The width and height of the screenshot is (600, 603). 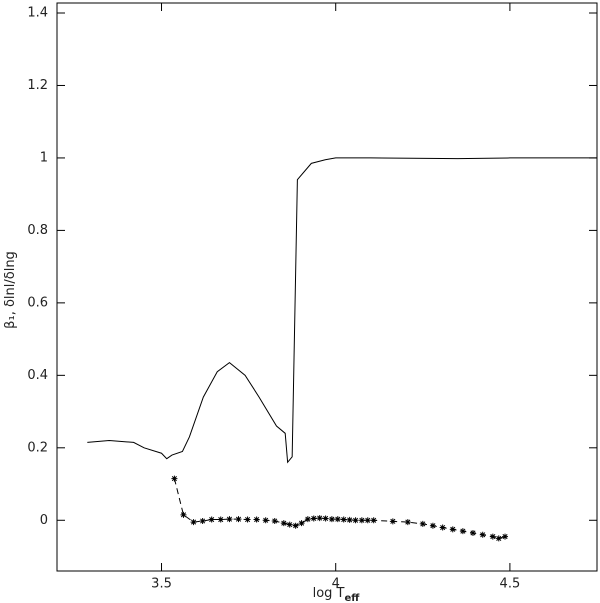 I want to click on y-tick-label: 1.2, so click(x=37, y=85).